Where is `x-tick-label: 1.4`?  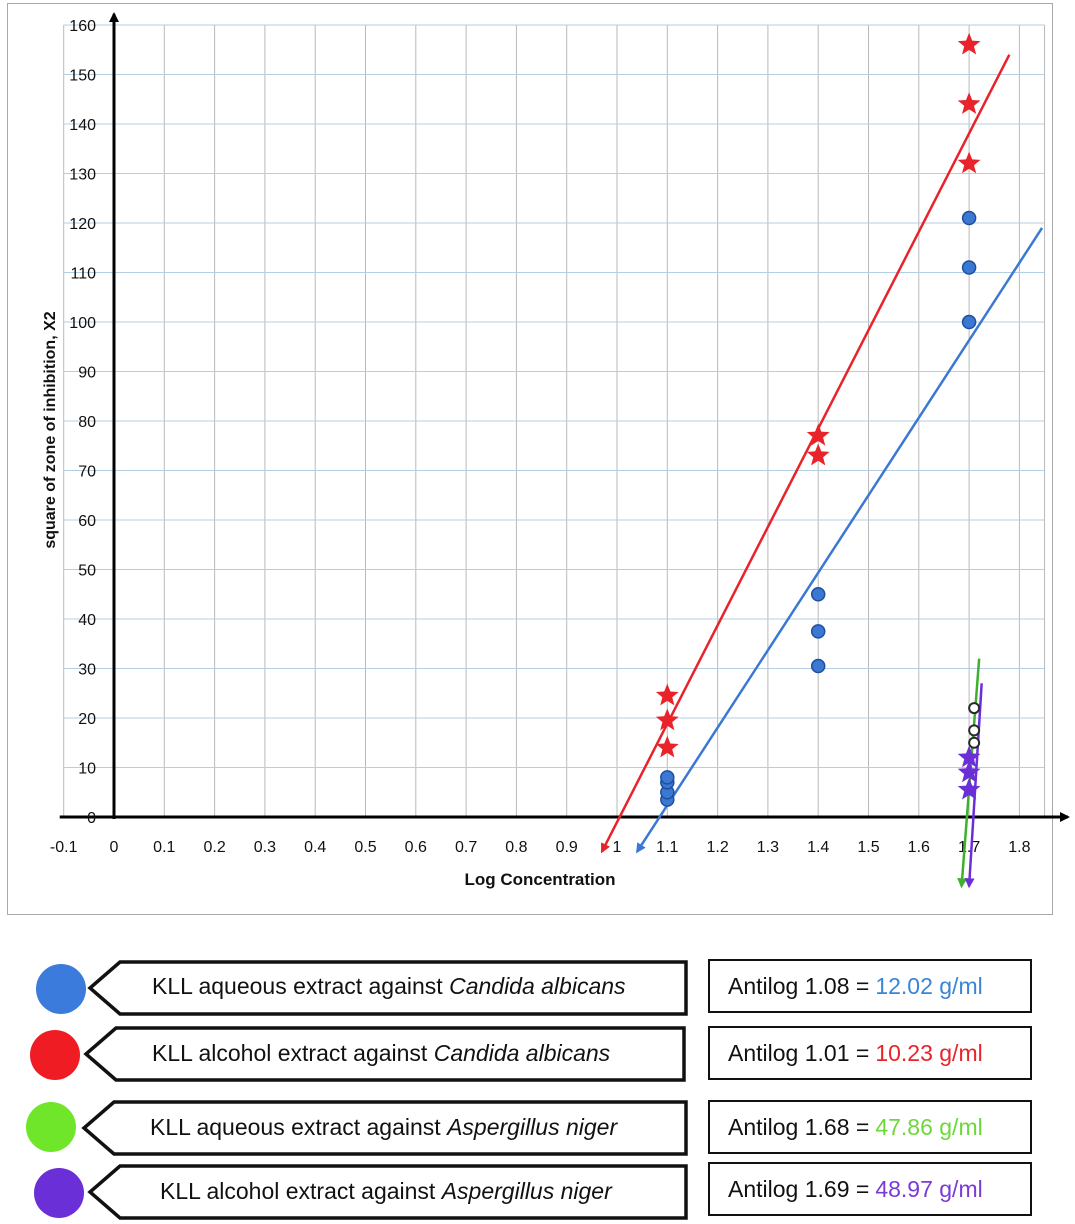
x-tick-label: 1.4 is located at coordinates (818, 847).